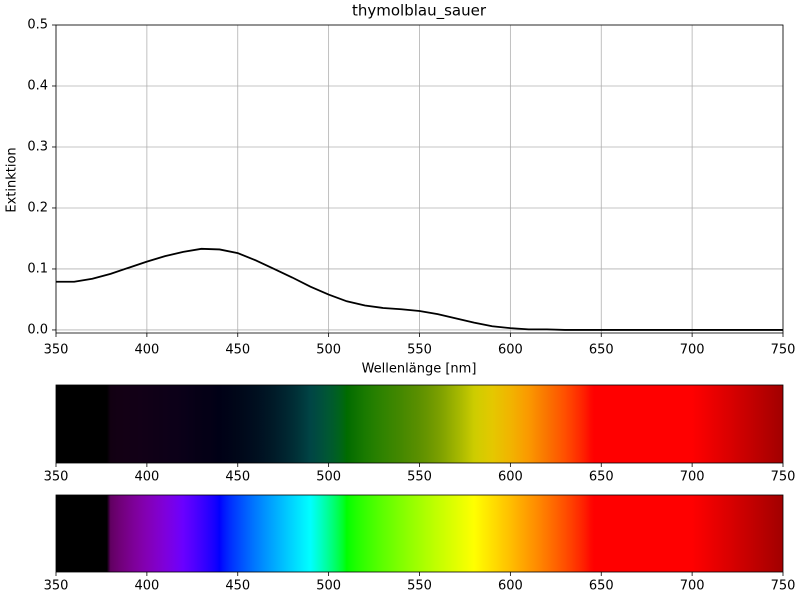 The height and width of the screenshot is (600, 800). Describe the element at coordinates (419, 289) in the screenshot. I see `data-line` at that location.